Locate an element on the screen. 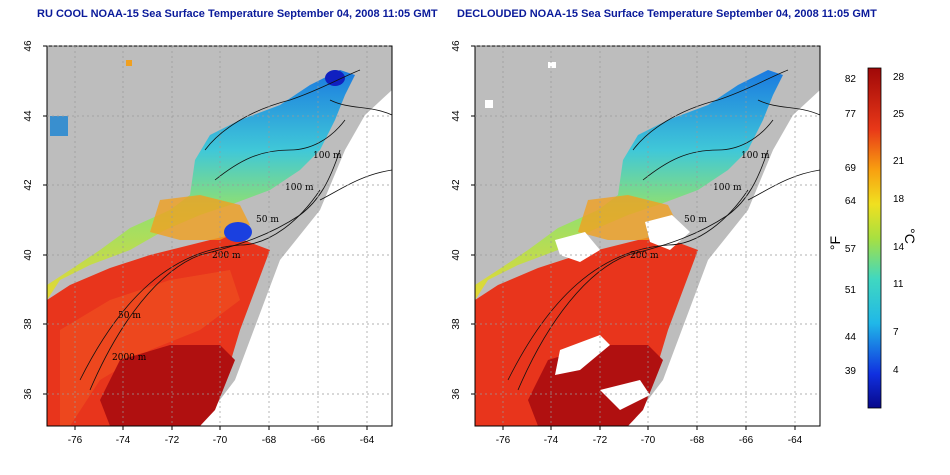  left-contour-100m is located at coordinates (282, 110).